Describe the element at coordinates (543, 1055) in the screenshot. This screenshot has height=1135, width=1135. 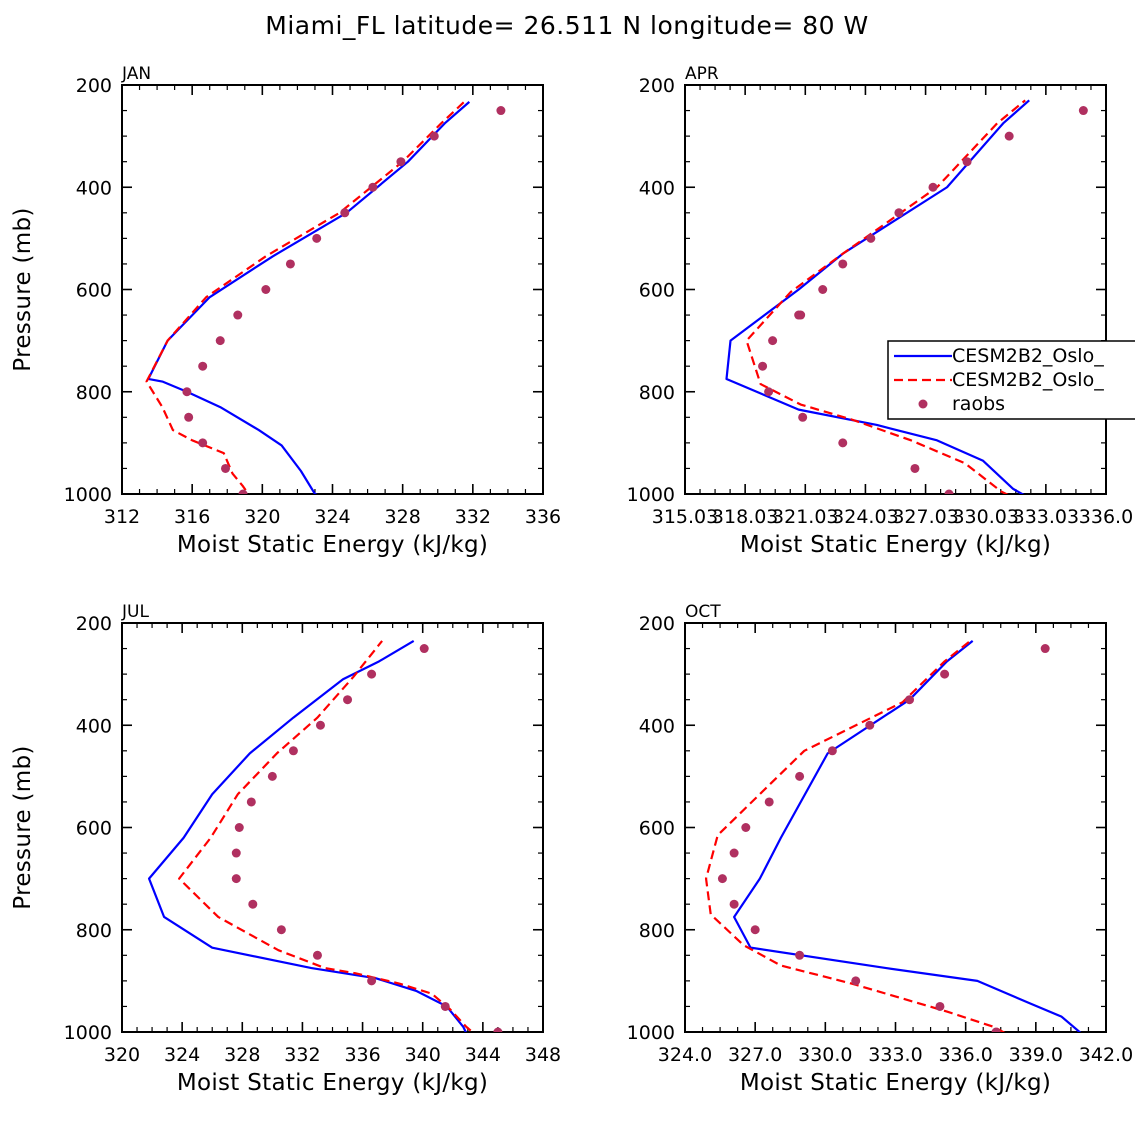
I see `x-tick-label: 348` at that location.